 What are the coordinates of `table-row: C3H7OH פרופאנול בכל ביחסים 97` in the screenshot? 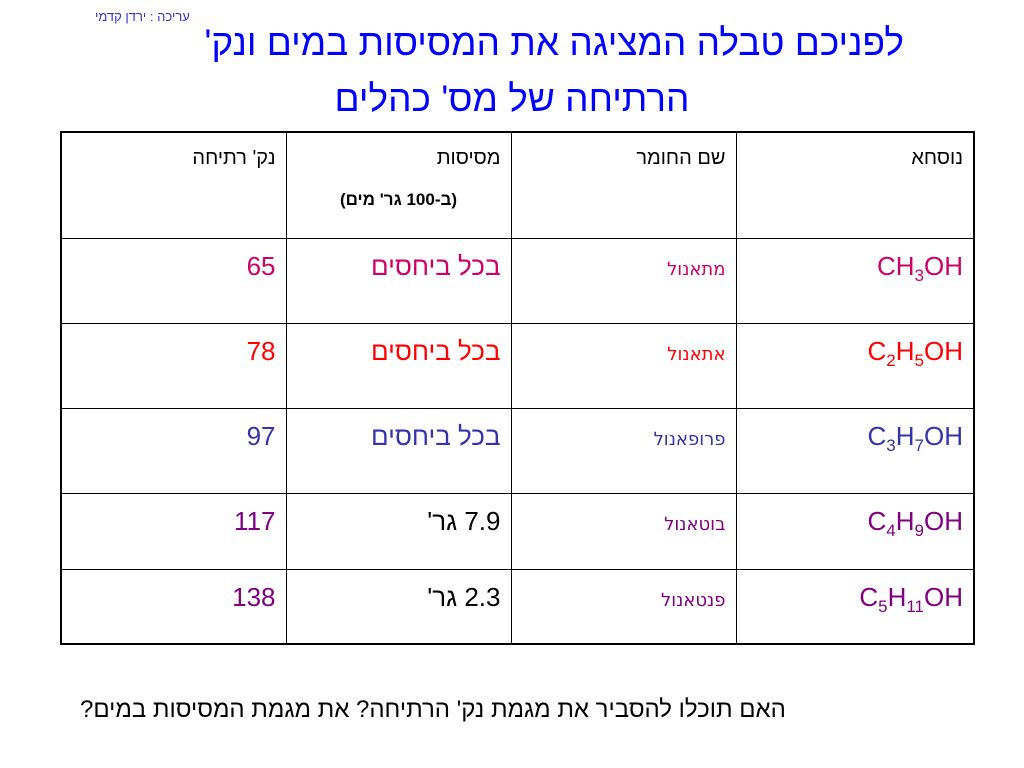 It's located at (517, 451).